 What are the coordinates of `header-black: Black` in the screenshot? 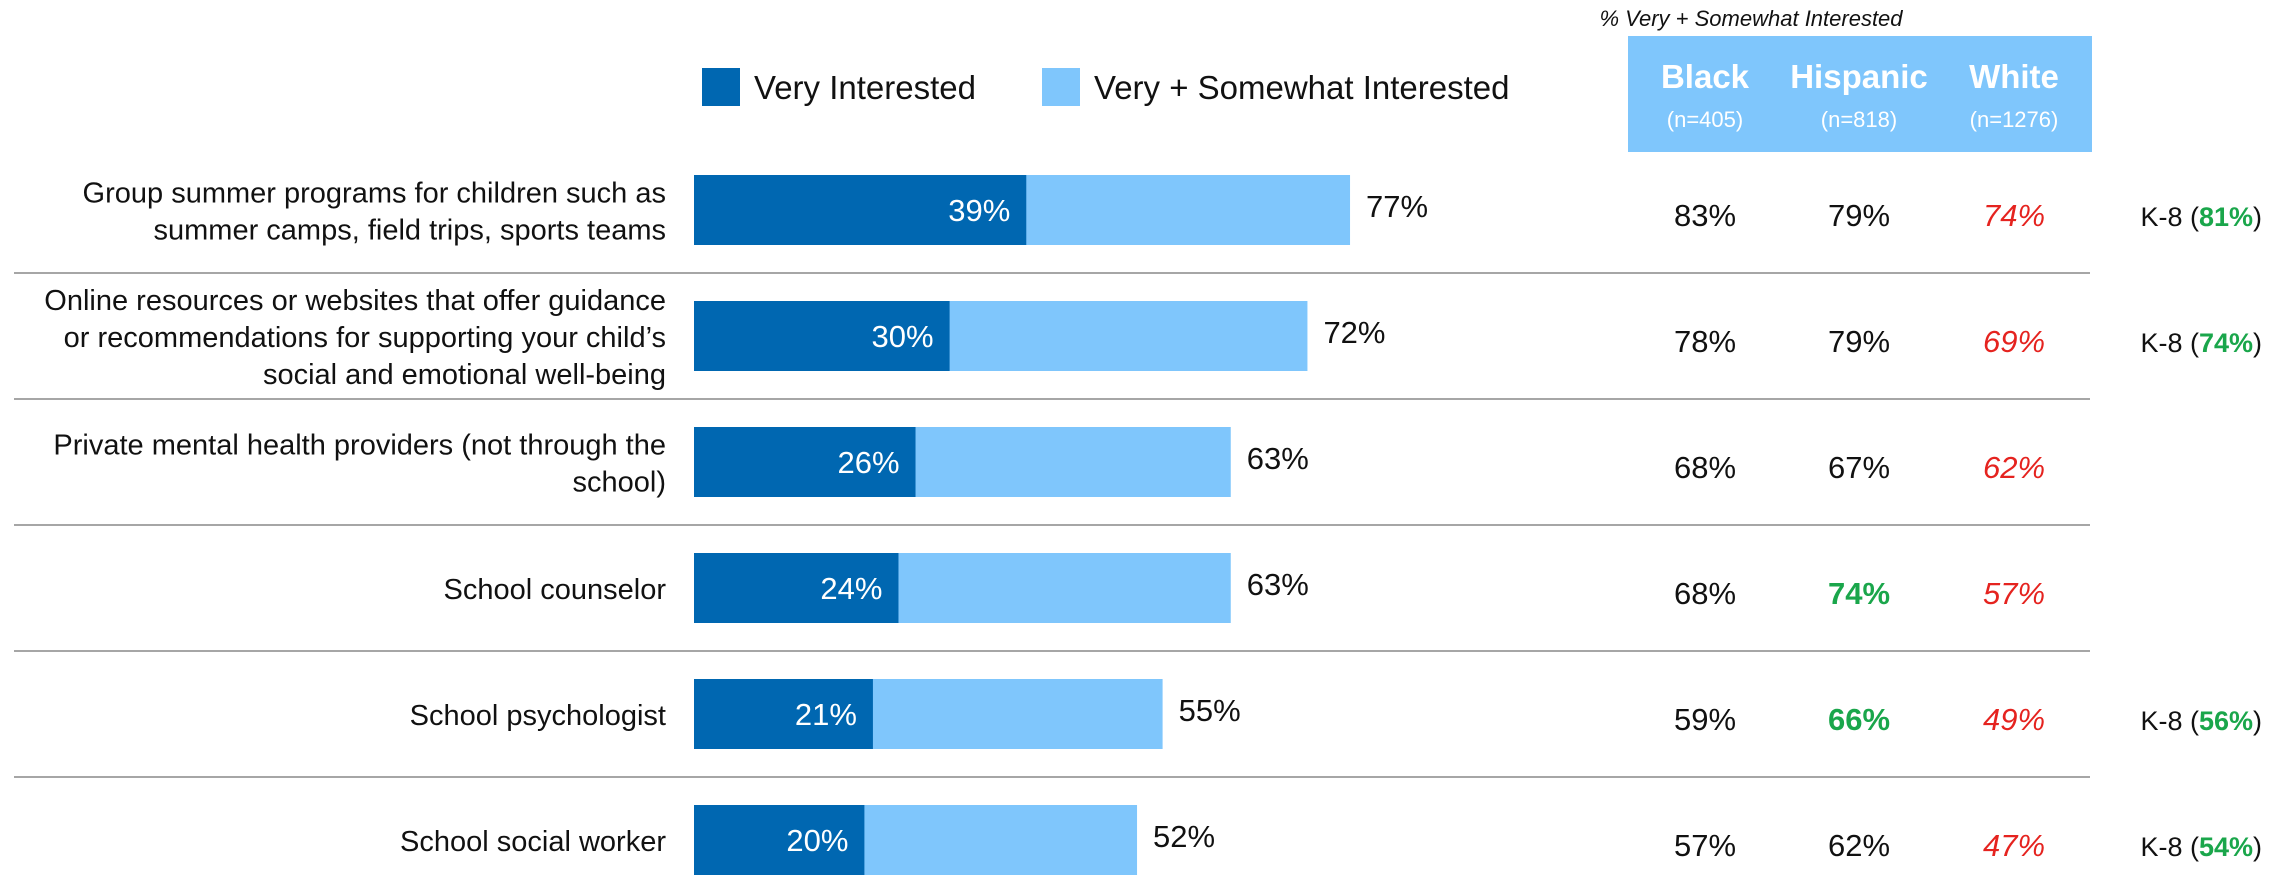 It's located at (1705, 76).